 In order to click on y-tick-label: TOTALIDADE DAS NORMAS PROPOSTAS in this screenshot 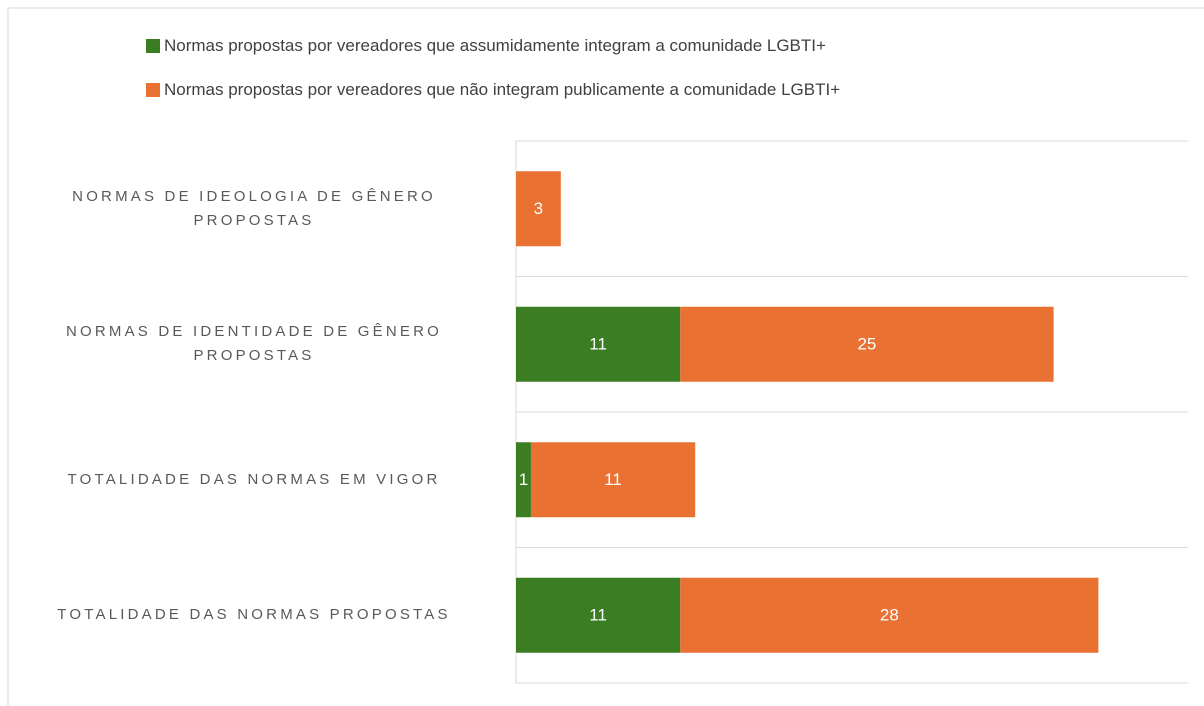, I will do `click(254, 615)`.